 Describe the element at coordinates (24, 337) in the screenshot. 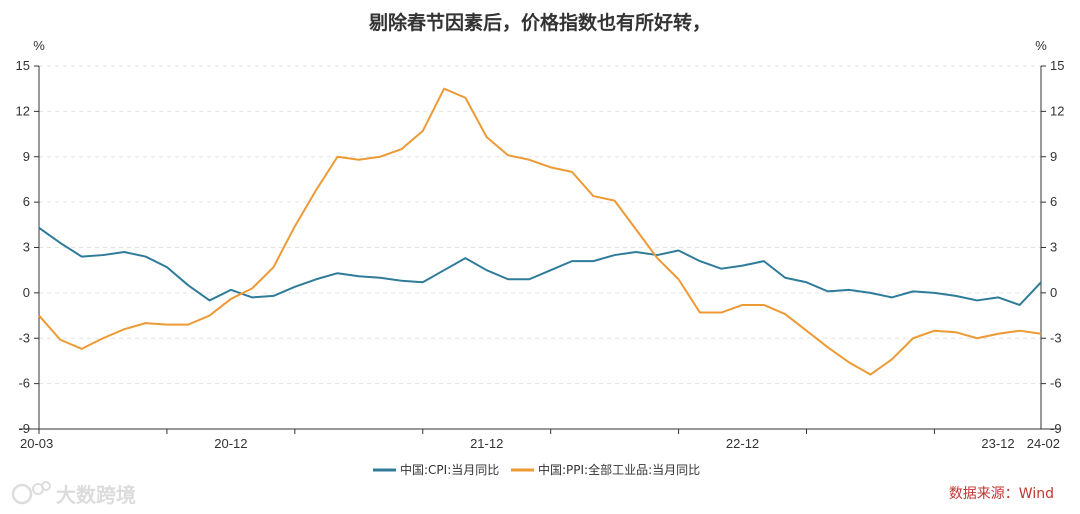

I see `left-tick-label: -3` at that location.